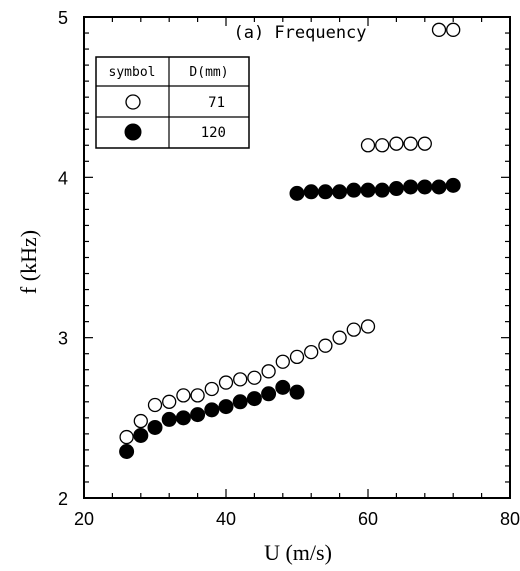 This screenshot has height=571, width=520. What do you see at coordinates (63, 339) in the screenshot?
I see `y-tick-label: 3` at bounding box center [63, 339].